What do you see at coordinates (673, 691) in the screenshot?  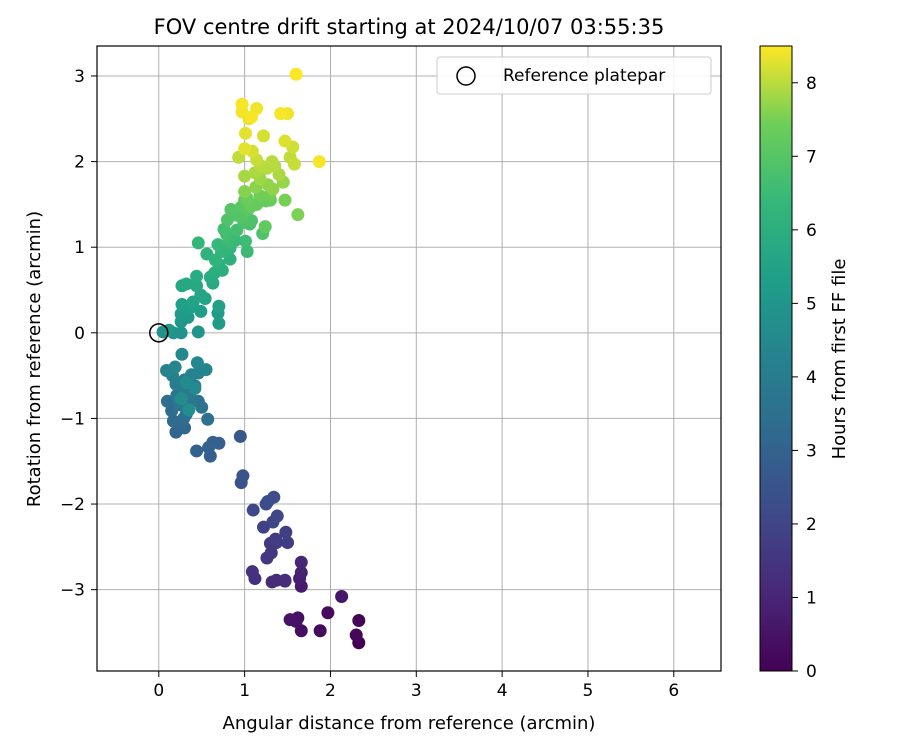 I see `x-tick-label: 6` at bounding box center [673, 691].